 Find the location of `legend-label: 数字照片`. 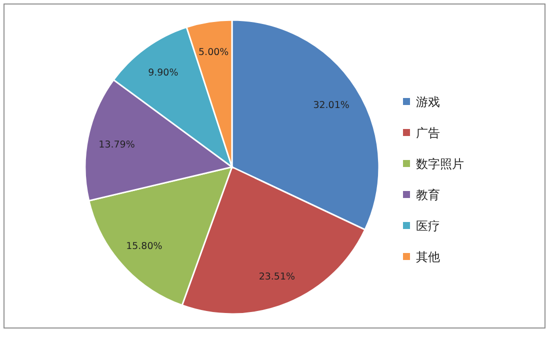

legend-label: 数字照片 is located at coordinates (440, 164).